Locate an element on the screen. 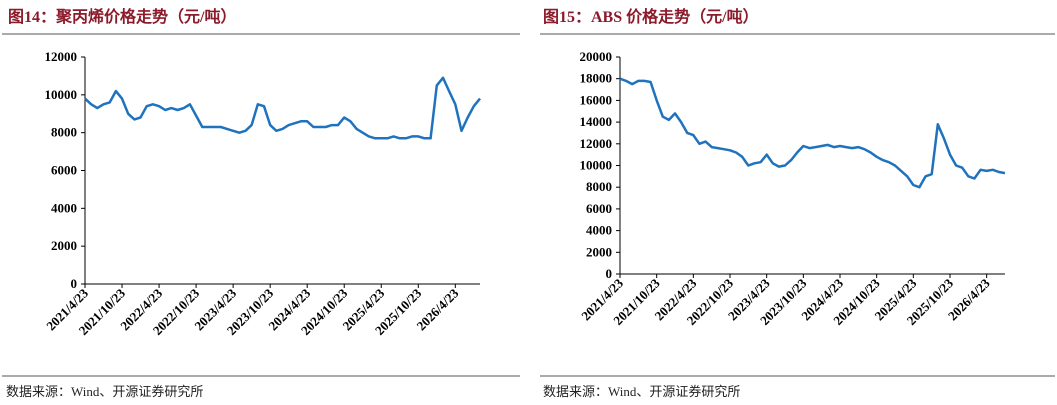 The image size is (1057, 405). y-tick-label: 18000 is located at coordinates (596, 78).